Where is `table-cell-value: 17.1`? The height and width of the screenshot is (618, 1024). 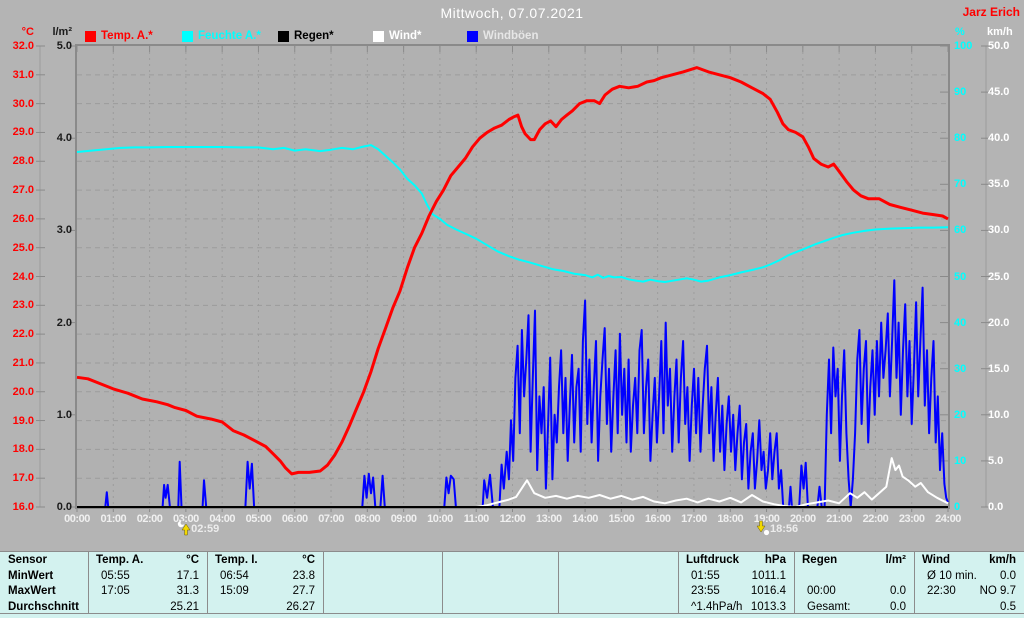
table-cell-value: 17.1 is located at coordinates (187, 575).